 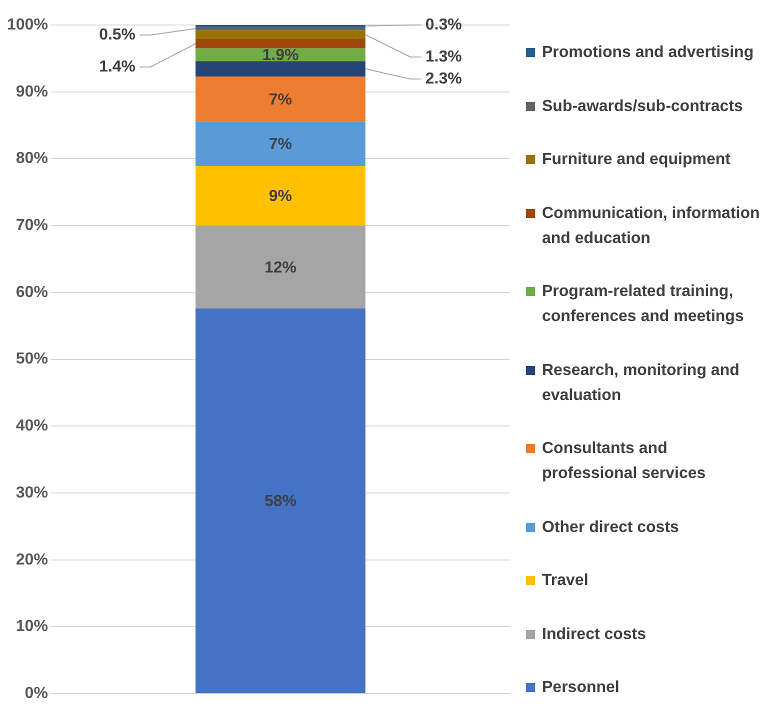 What do you see at coordinates (610, 528) in the screenshot?
I see `legend-label: Other direct costs` at bounding box center [610, 528].